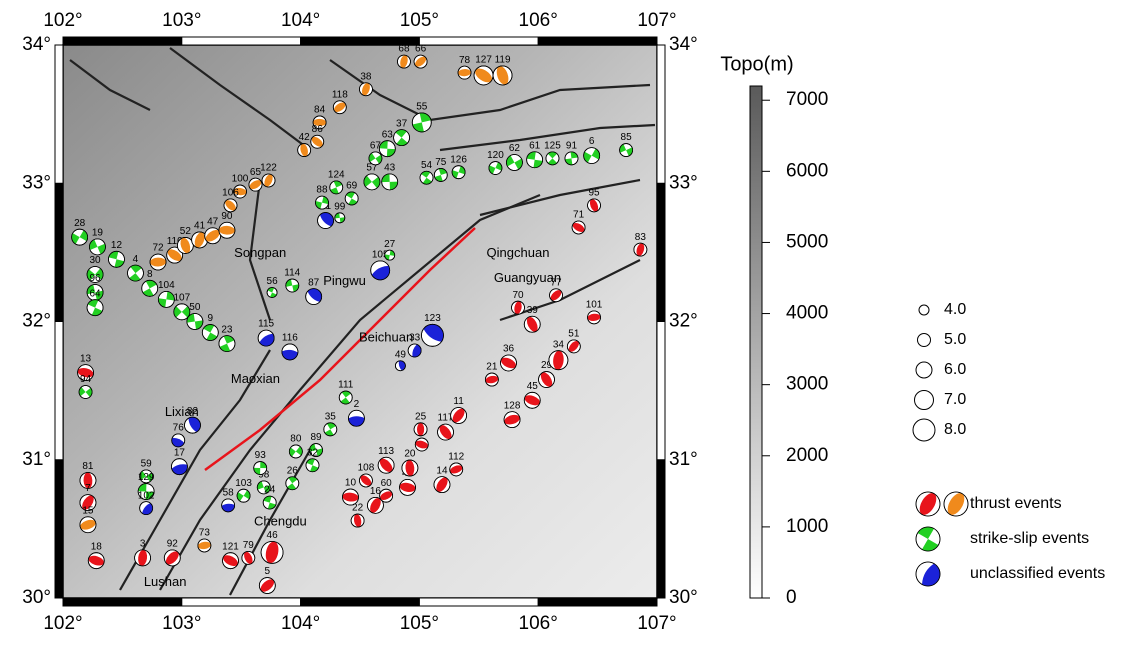 The image size is (1144, 651). I want to click on event-label: 27, so click(390, 244).